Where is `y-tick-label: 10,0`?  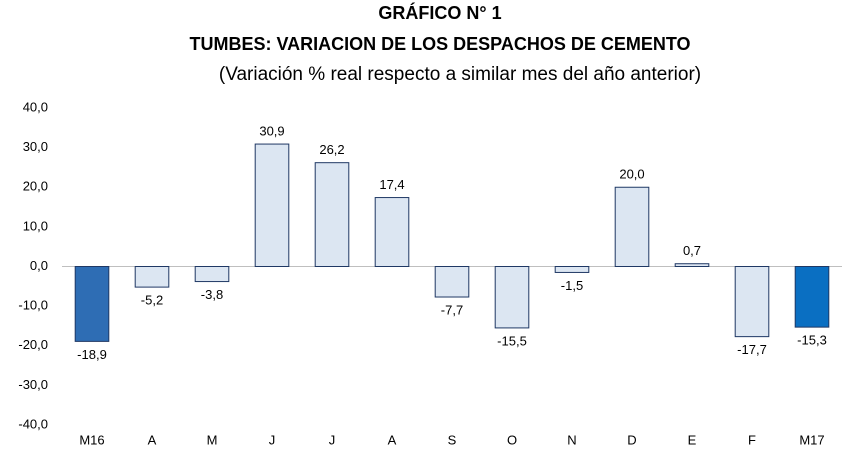 y-tick-label: 10,0 is located at coordinates (35, 225).